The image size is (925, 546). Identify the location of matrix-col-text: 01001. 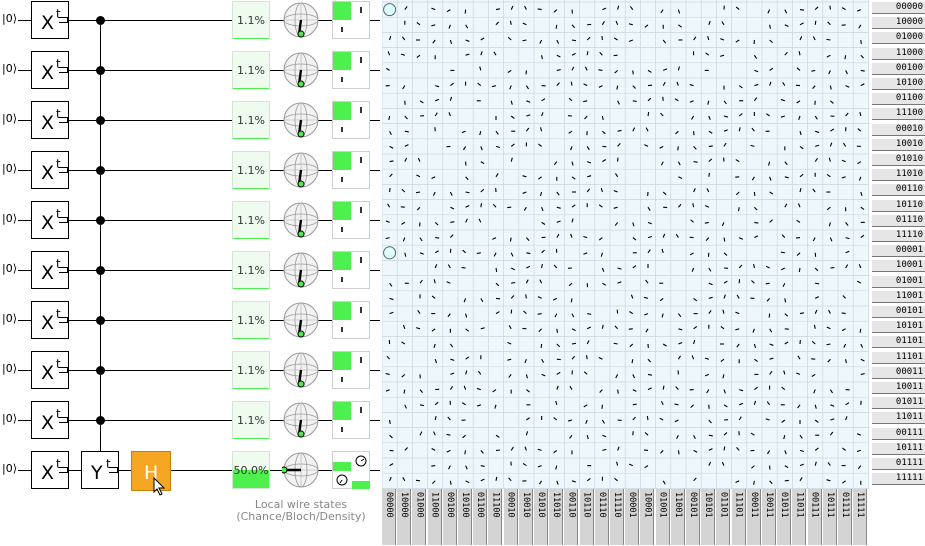
(662, 505).